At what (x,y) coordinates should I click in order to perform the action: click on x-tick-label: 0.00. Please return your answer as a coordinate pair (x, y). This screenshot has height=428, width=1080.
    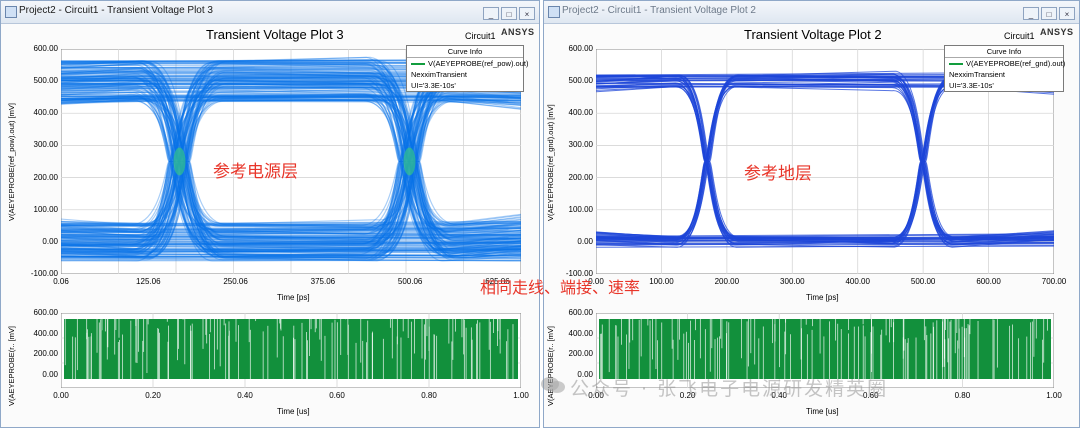
    Looking at the image, I should click on (61, 395).